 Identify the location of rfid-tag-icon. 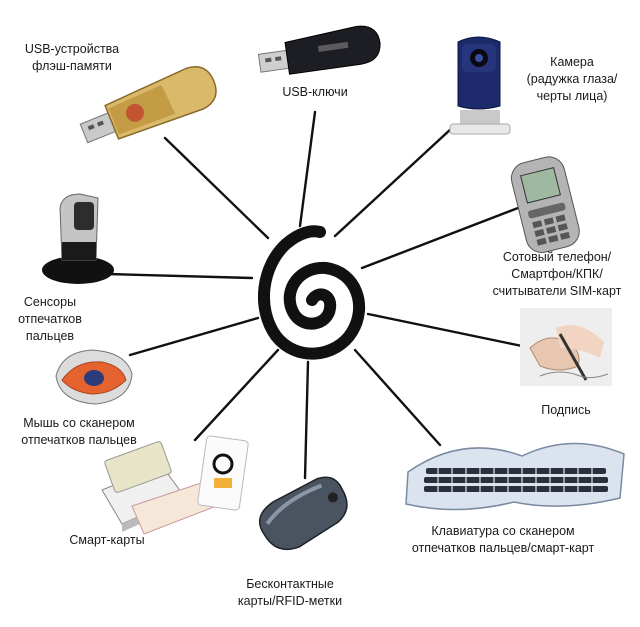
(303, 513).